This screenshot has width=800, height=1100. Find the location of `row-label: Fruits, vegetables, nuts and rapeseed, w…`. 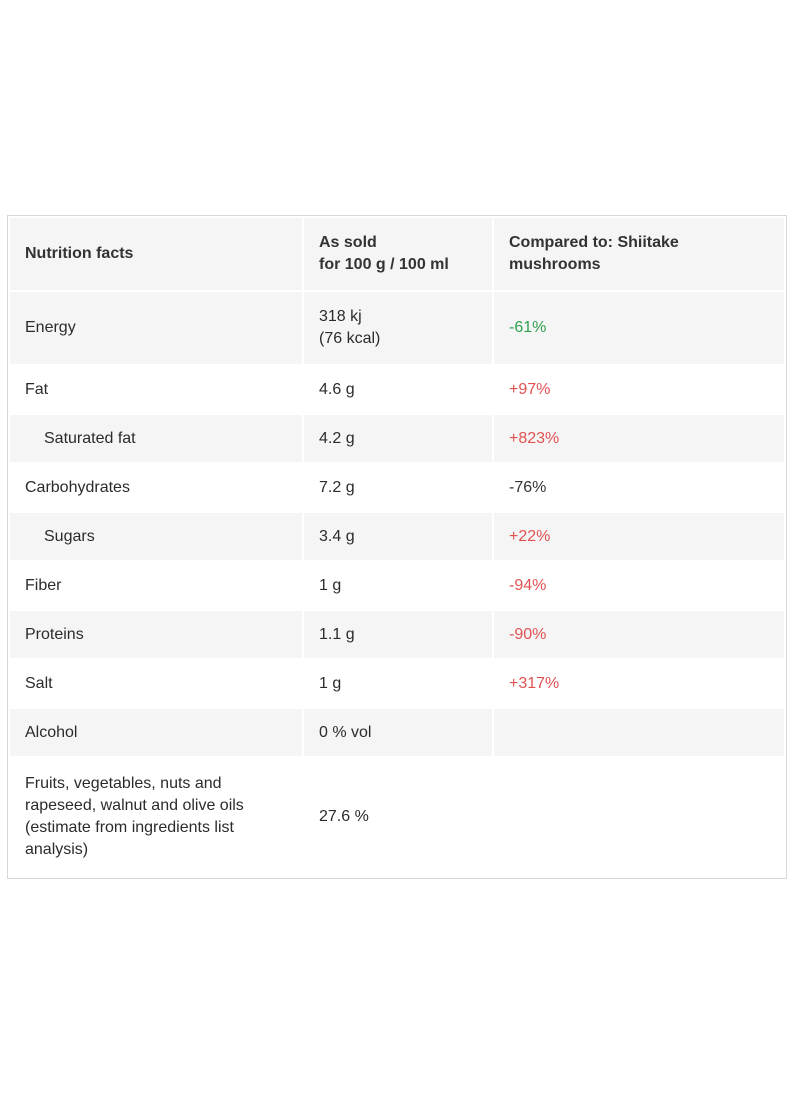

row-label: Fruits, vegetables, nuts and rapeseed, w… is located at coordinates (156, 817).